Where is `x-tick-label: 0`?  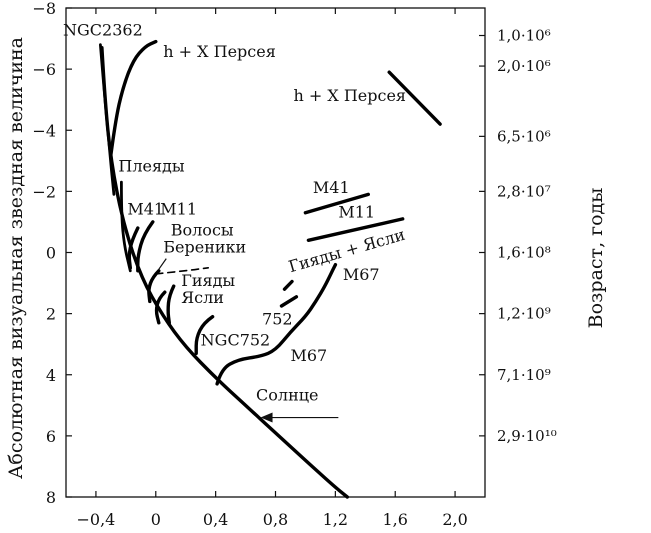
x-tick-label: 0 is located at coordinates (156, 519).